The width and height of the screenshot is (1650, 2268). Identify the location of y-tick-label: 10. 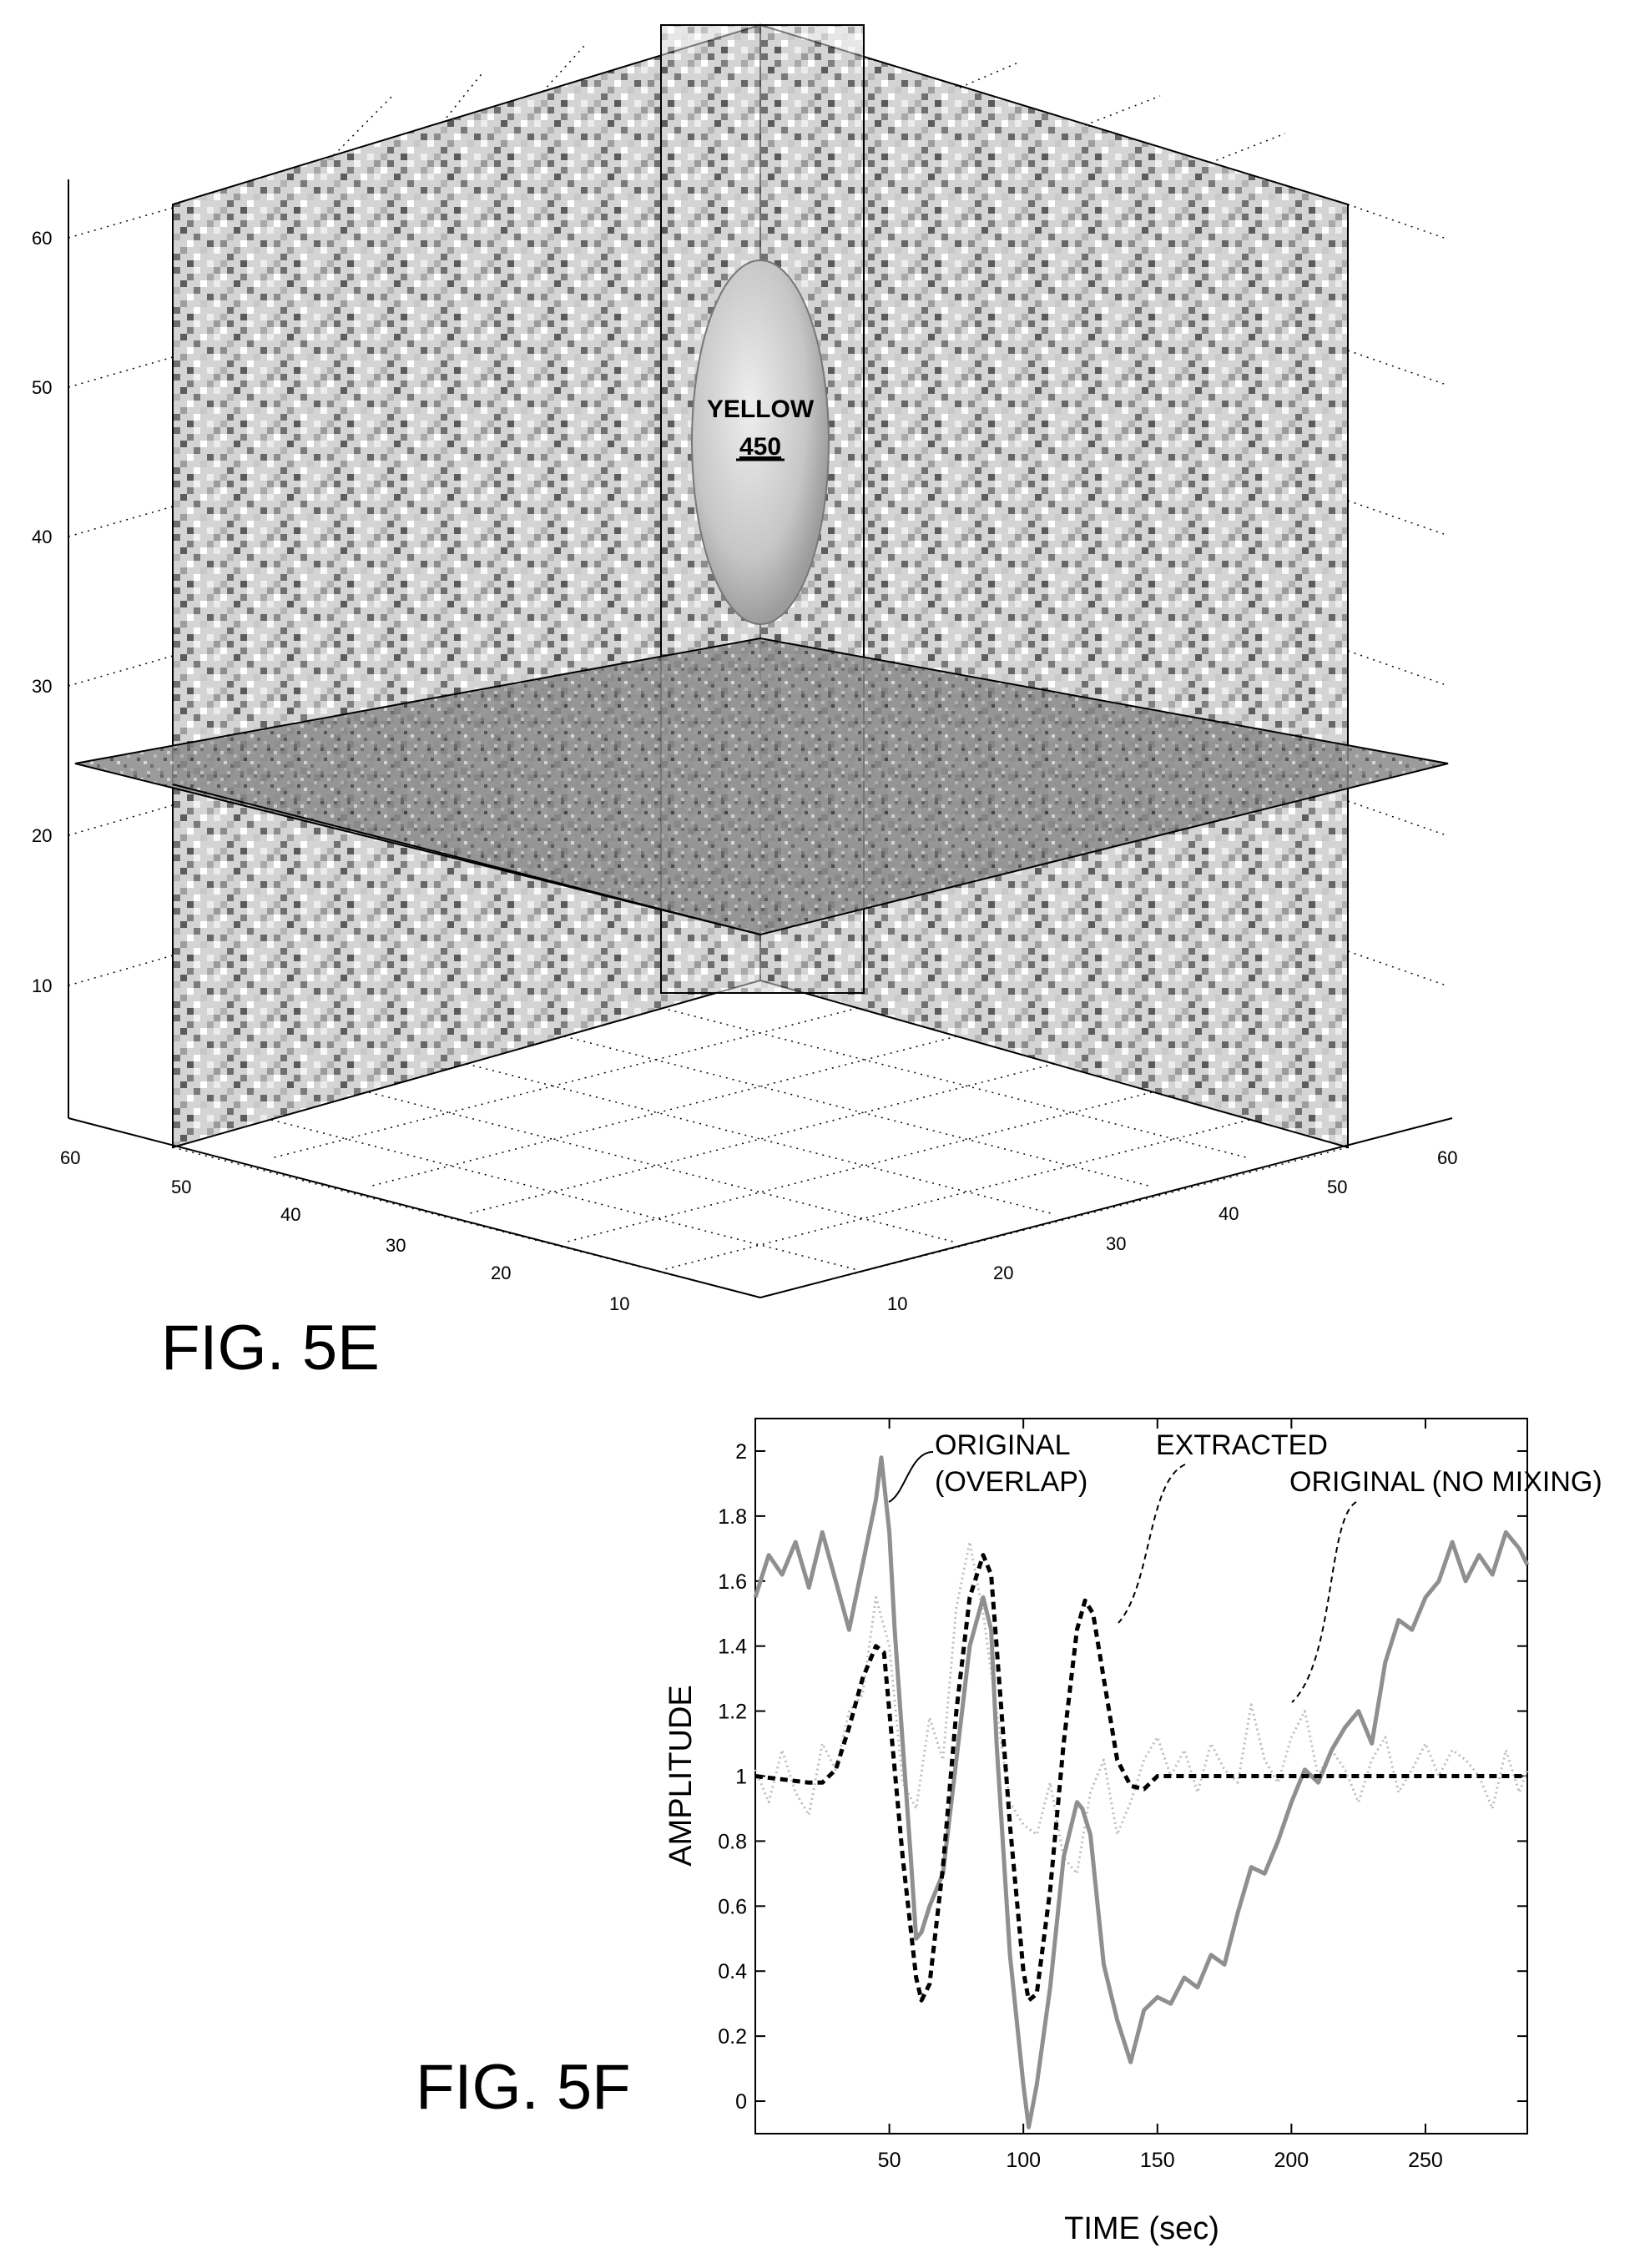
(619, 1303).